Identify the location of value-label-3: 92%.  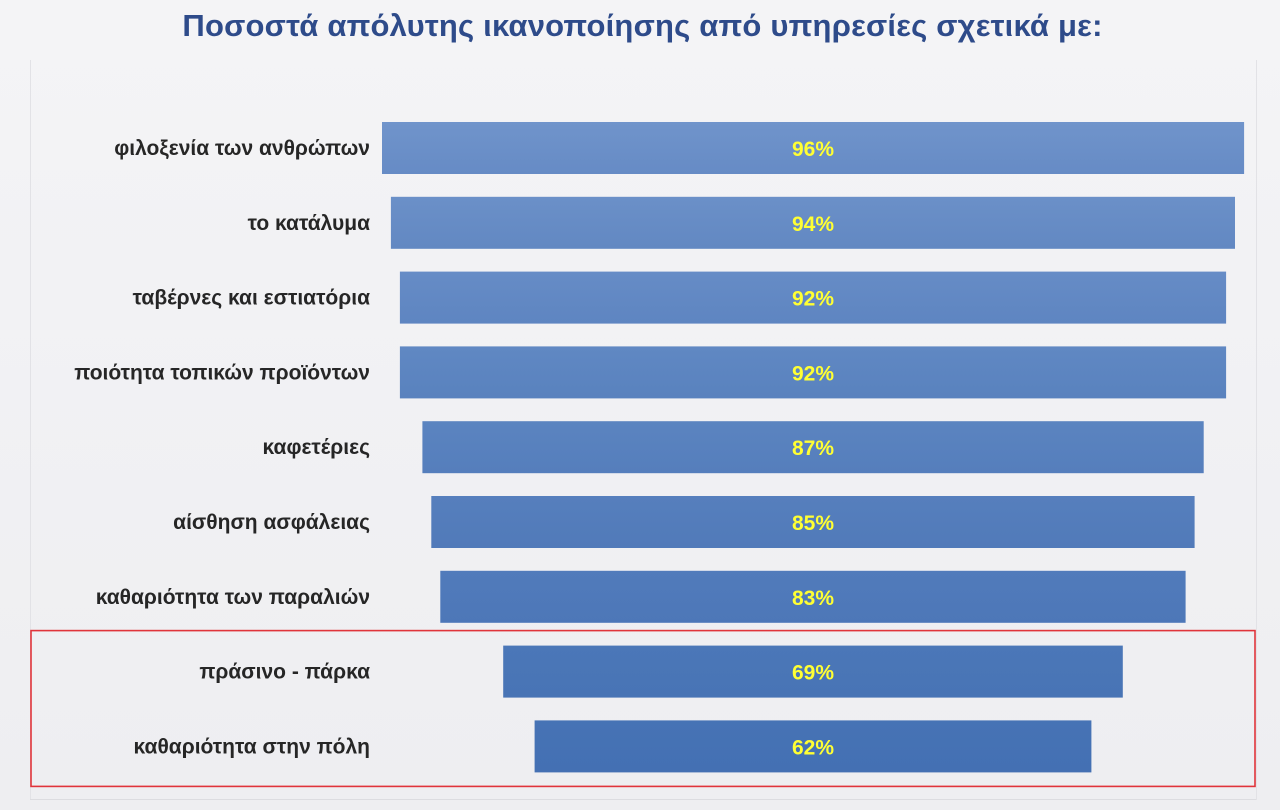
(813, 299).